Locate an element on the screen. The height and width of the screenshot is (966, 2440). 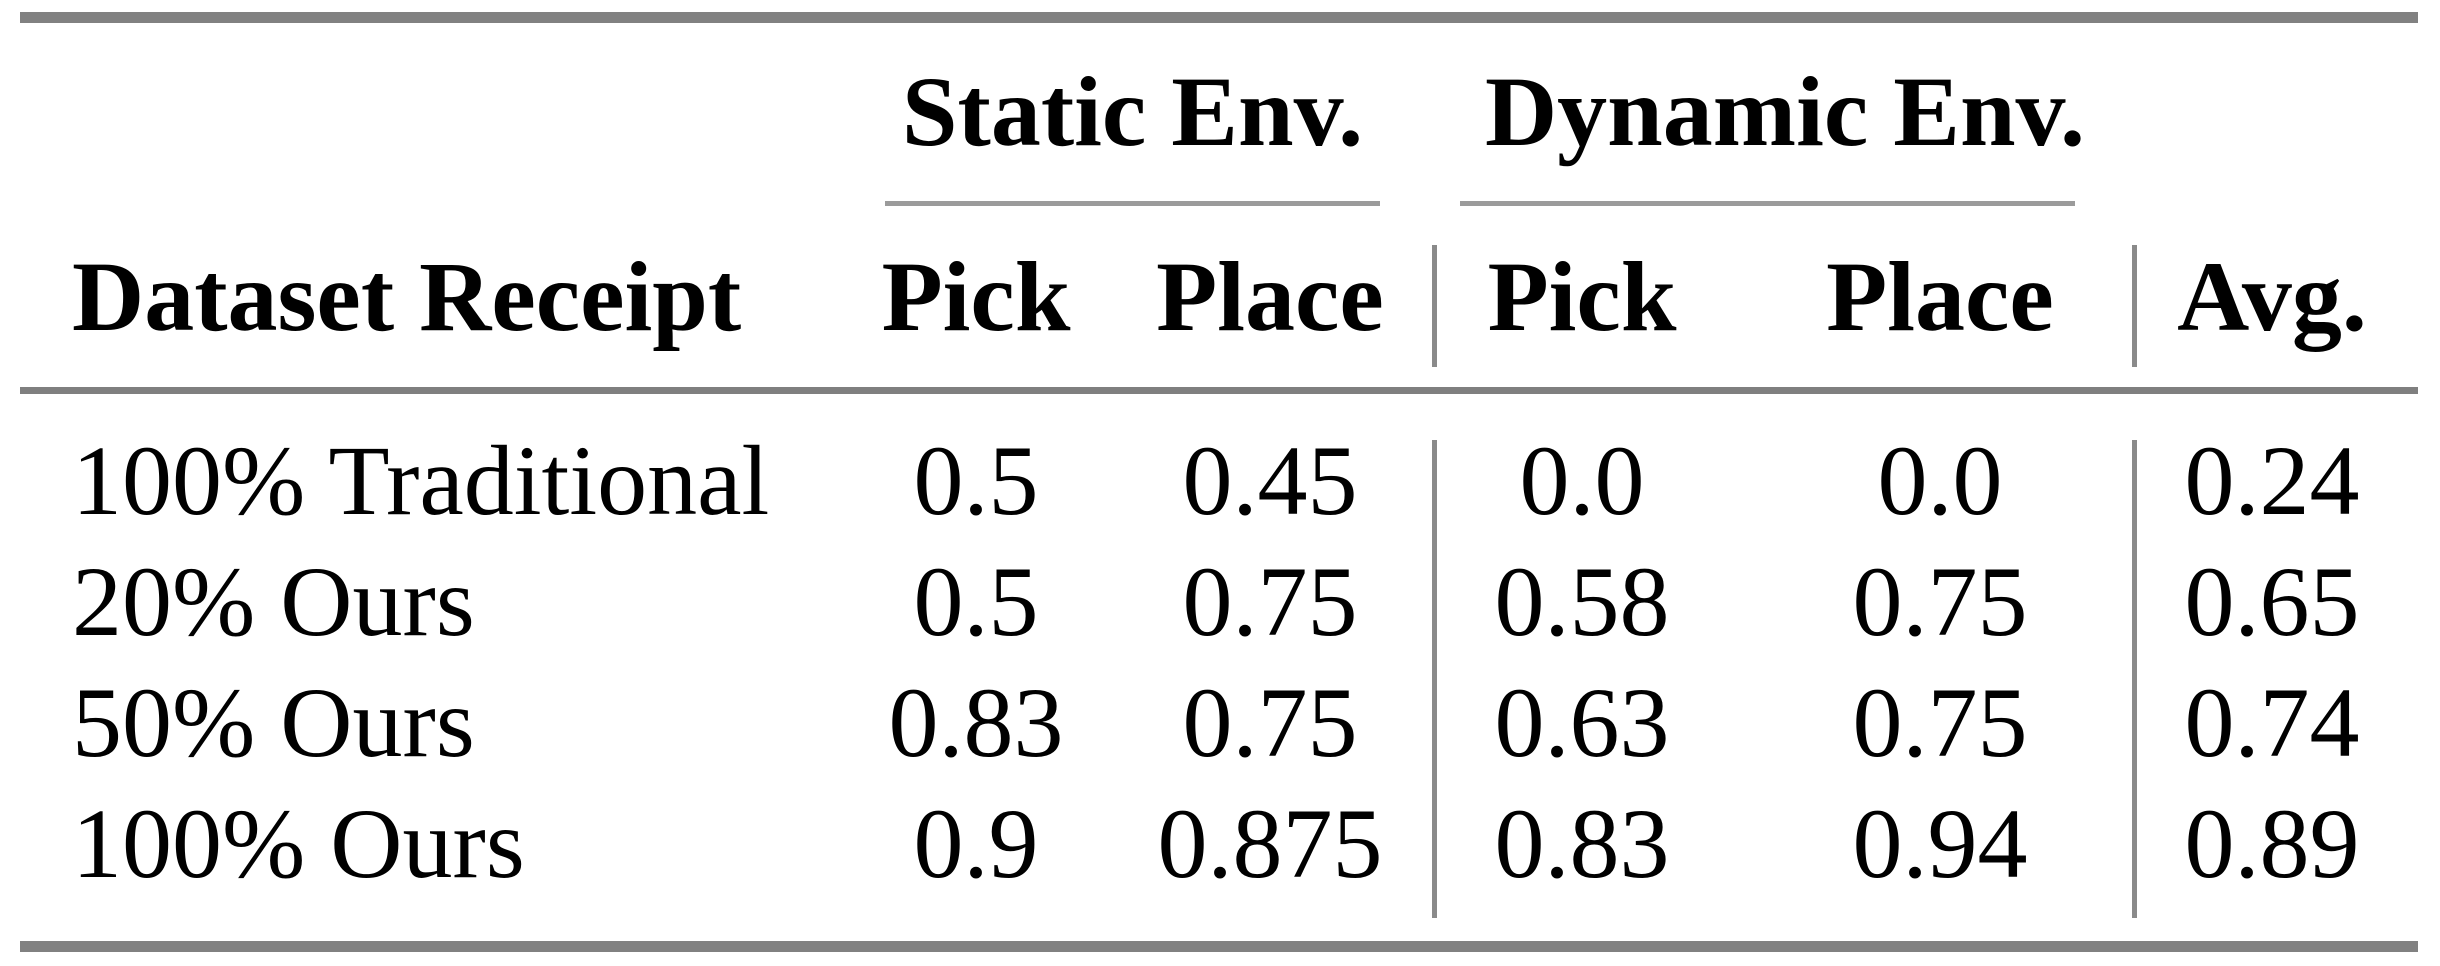
cell-static-place: 0.45 is located at coordinates (1270, 480).